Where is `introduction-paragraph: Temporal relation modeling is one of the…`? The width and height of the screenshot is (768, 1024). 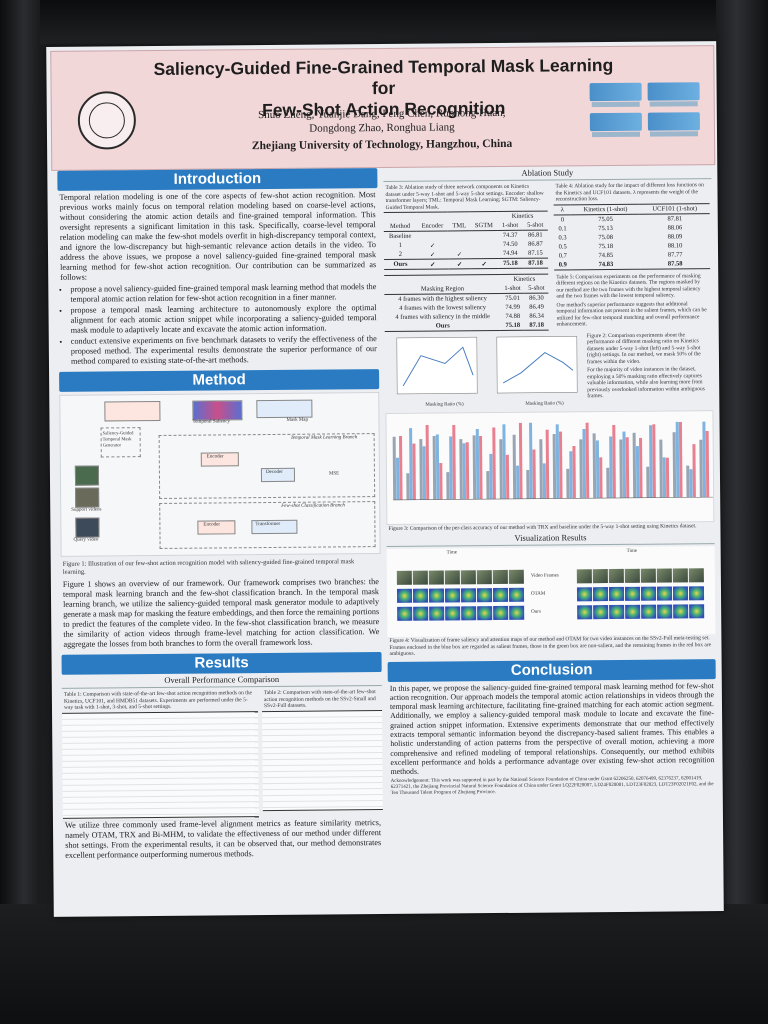 introduction-paragraph: Temporal relation modeling is one of the… is located at coordinates (218, 236).